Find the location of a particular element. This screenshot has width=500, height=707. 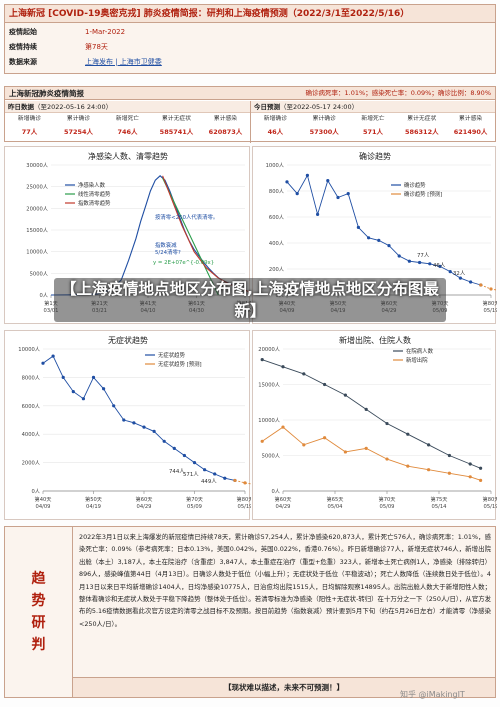

stat-label: 新增死亡 is located at coordinates (127, 119).